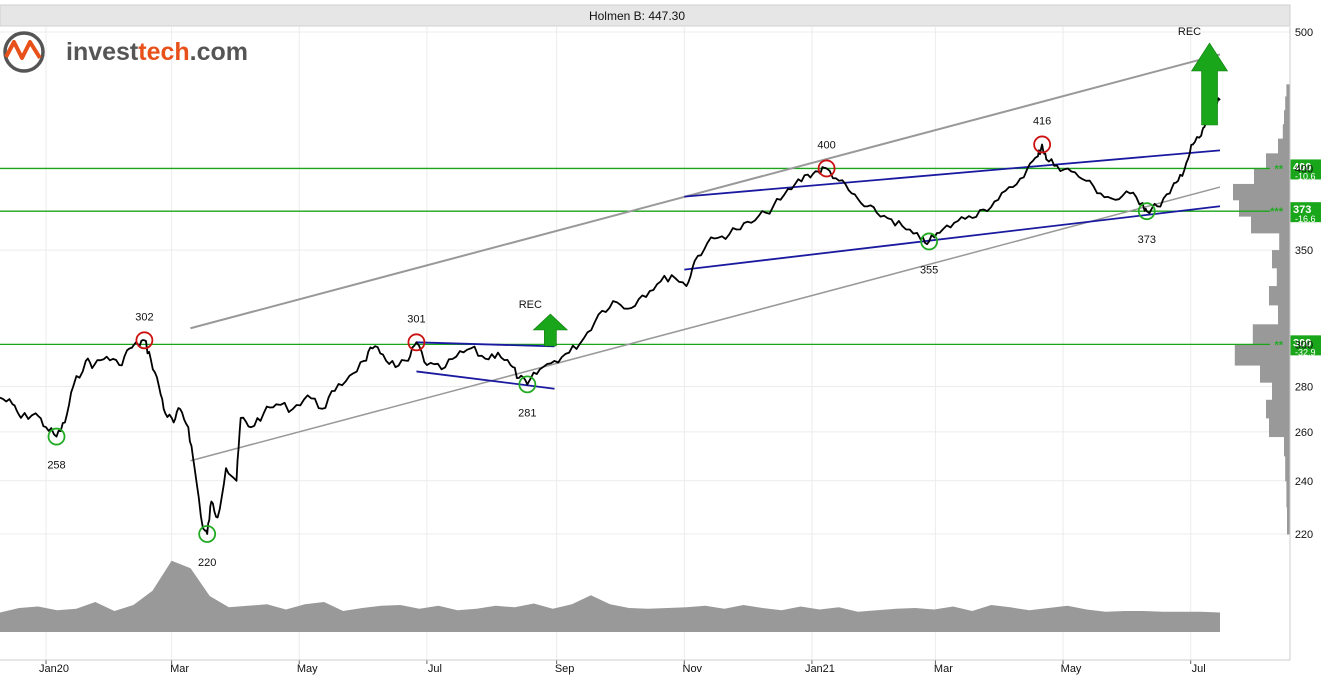  I want to click on volume-shape, so click(610, 596).